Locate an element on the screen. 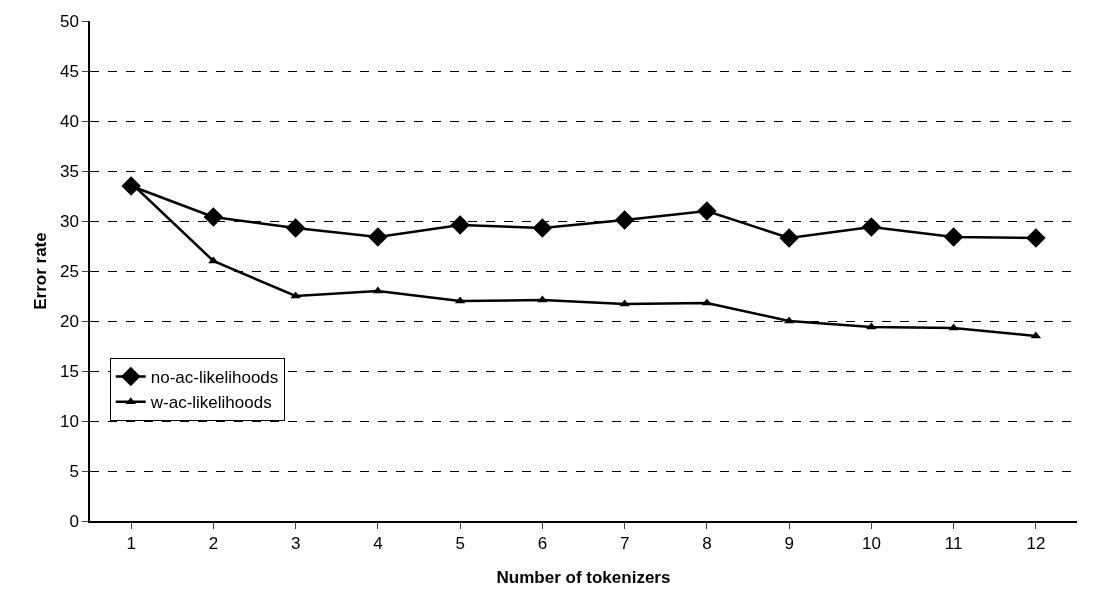 The width and height of the screenshot is (1097, 606). x-tick-label: 1 is located at coordinates (131, 544).